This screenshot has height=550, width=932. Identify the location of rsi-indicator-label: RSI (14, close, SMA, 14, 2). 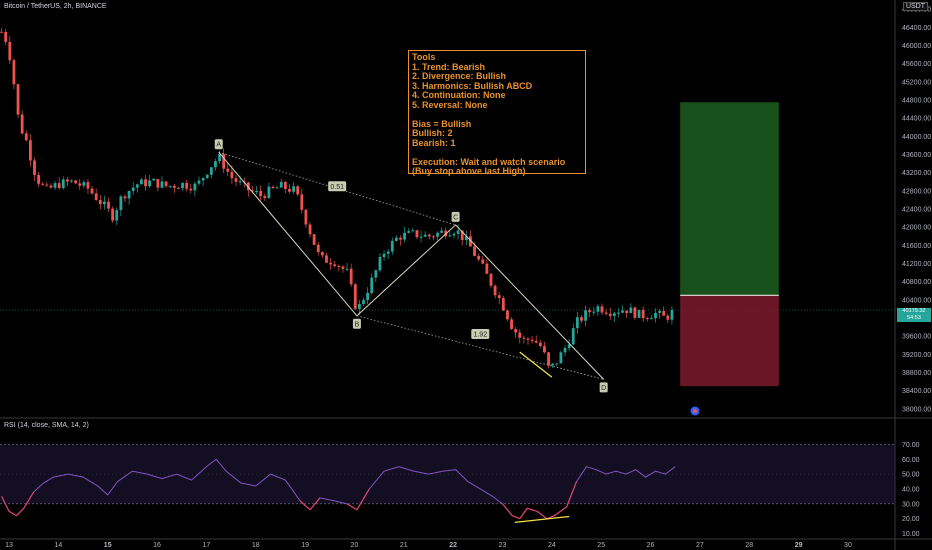
(46, 425).